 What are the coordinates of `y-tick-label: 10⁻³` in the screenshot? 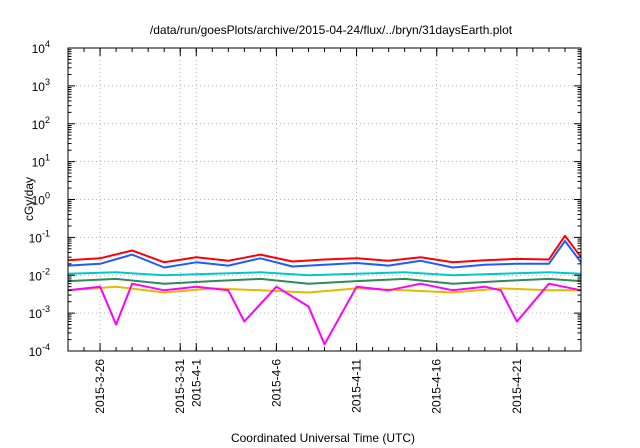 It's located at (39, 312).